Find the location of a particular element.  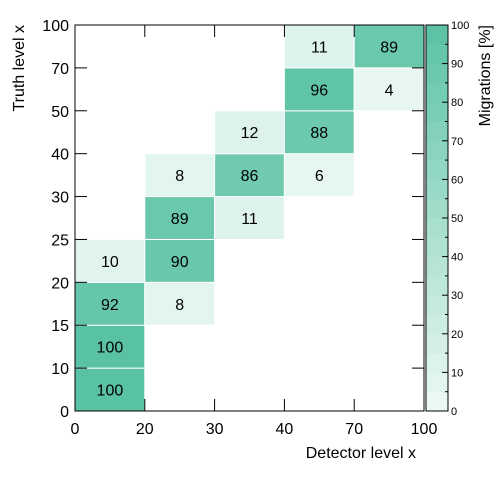

colorbar-title: Migrations [%] is located at coordinates (485, 75).